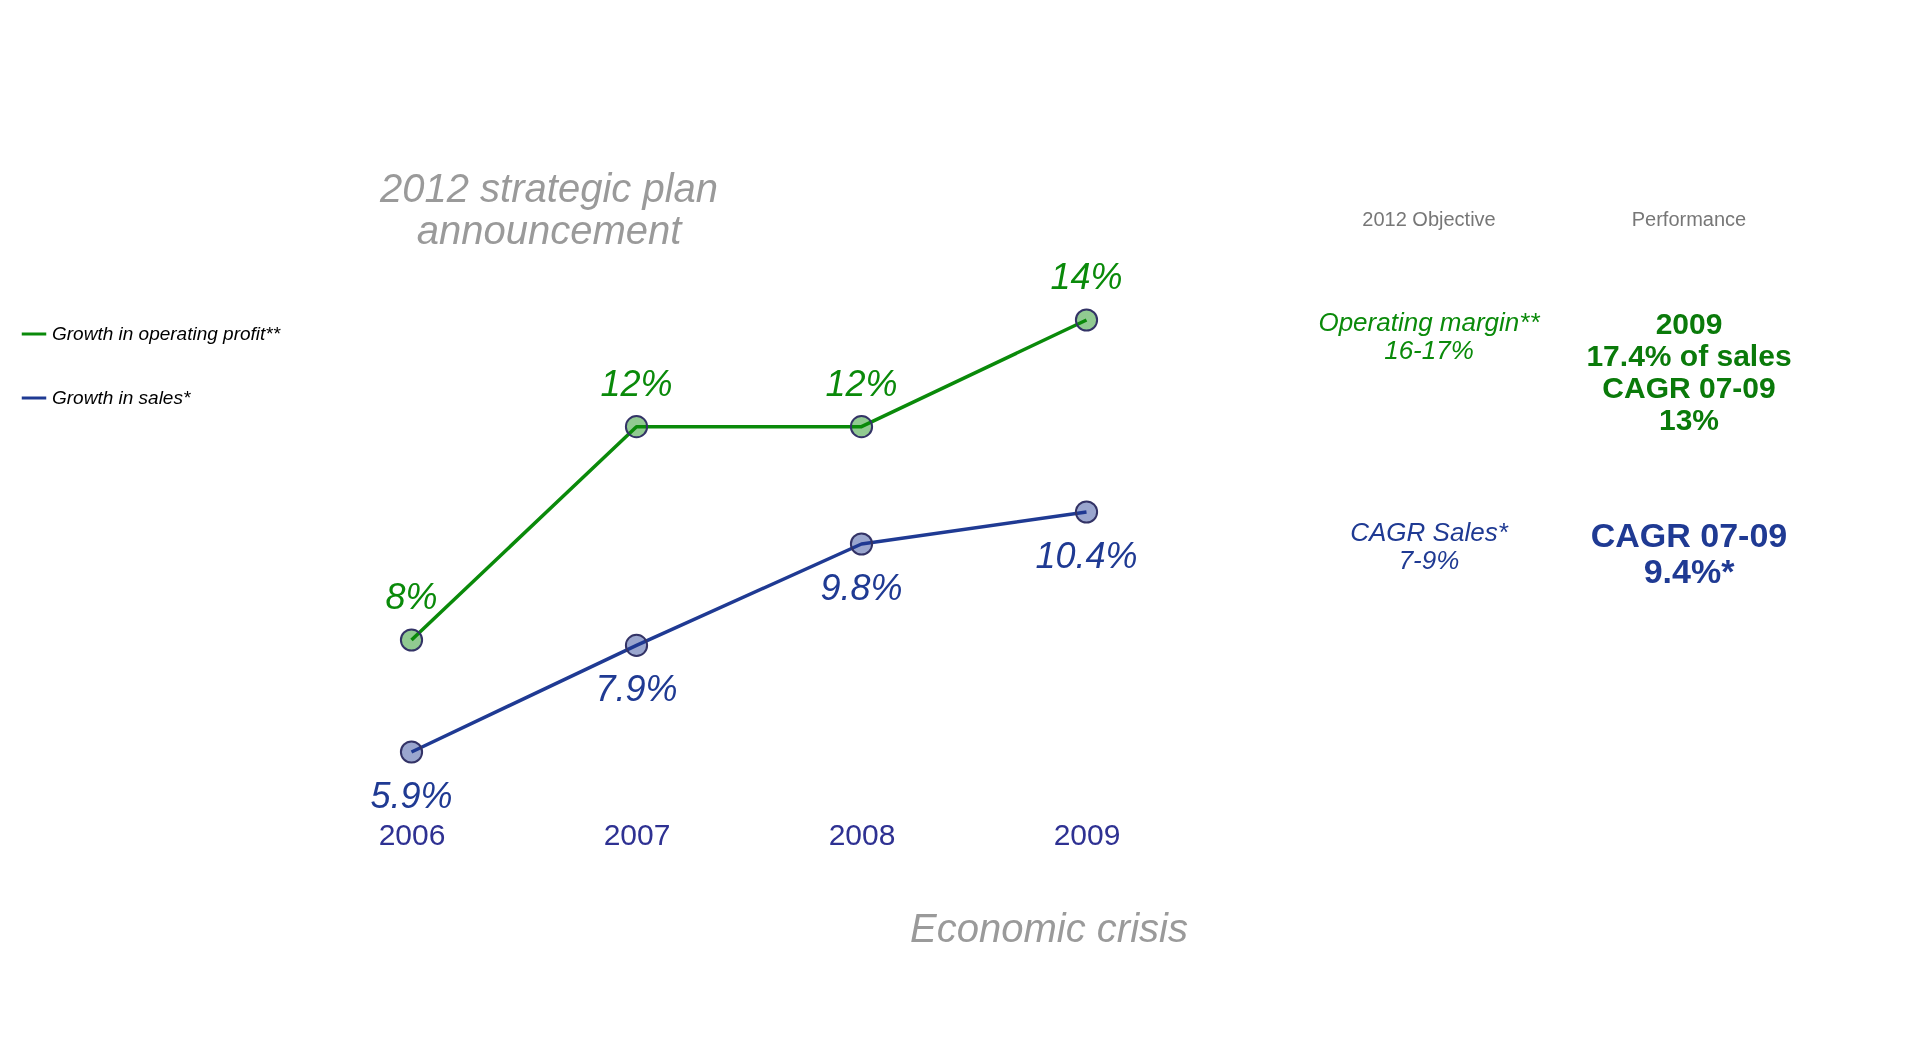  What do you see at coordinates (1429, 219) in the screenshot?
I see `text: 2012 Objective` at bounding box center [1429, 219].